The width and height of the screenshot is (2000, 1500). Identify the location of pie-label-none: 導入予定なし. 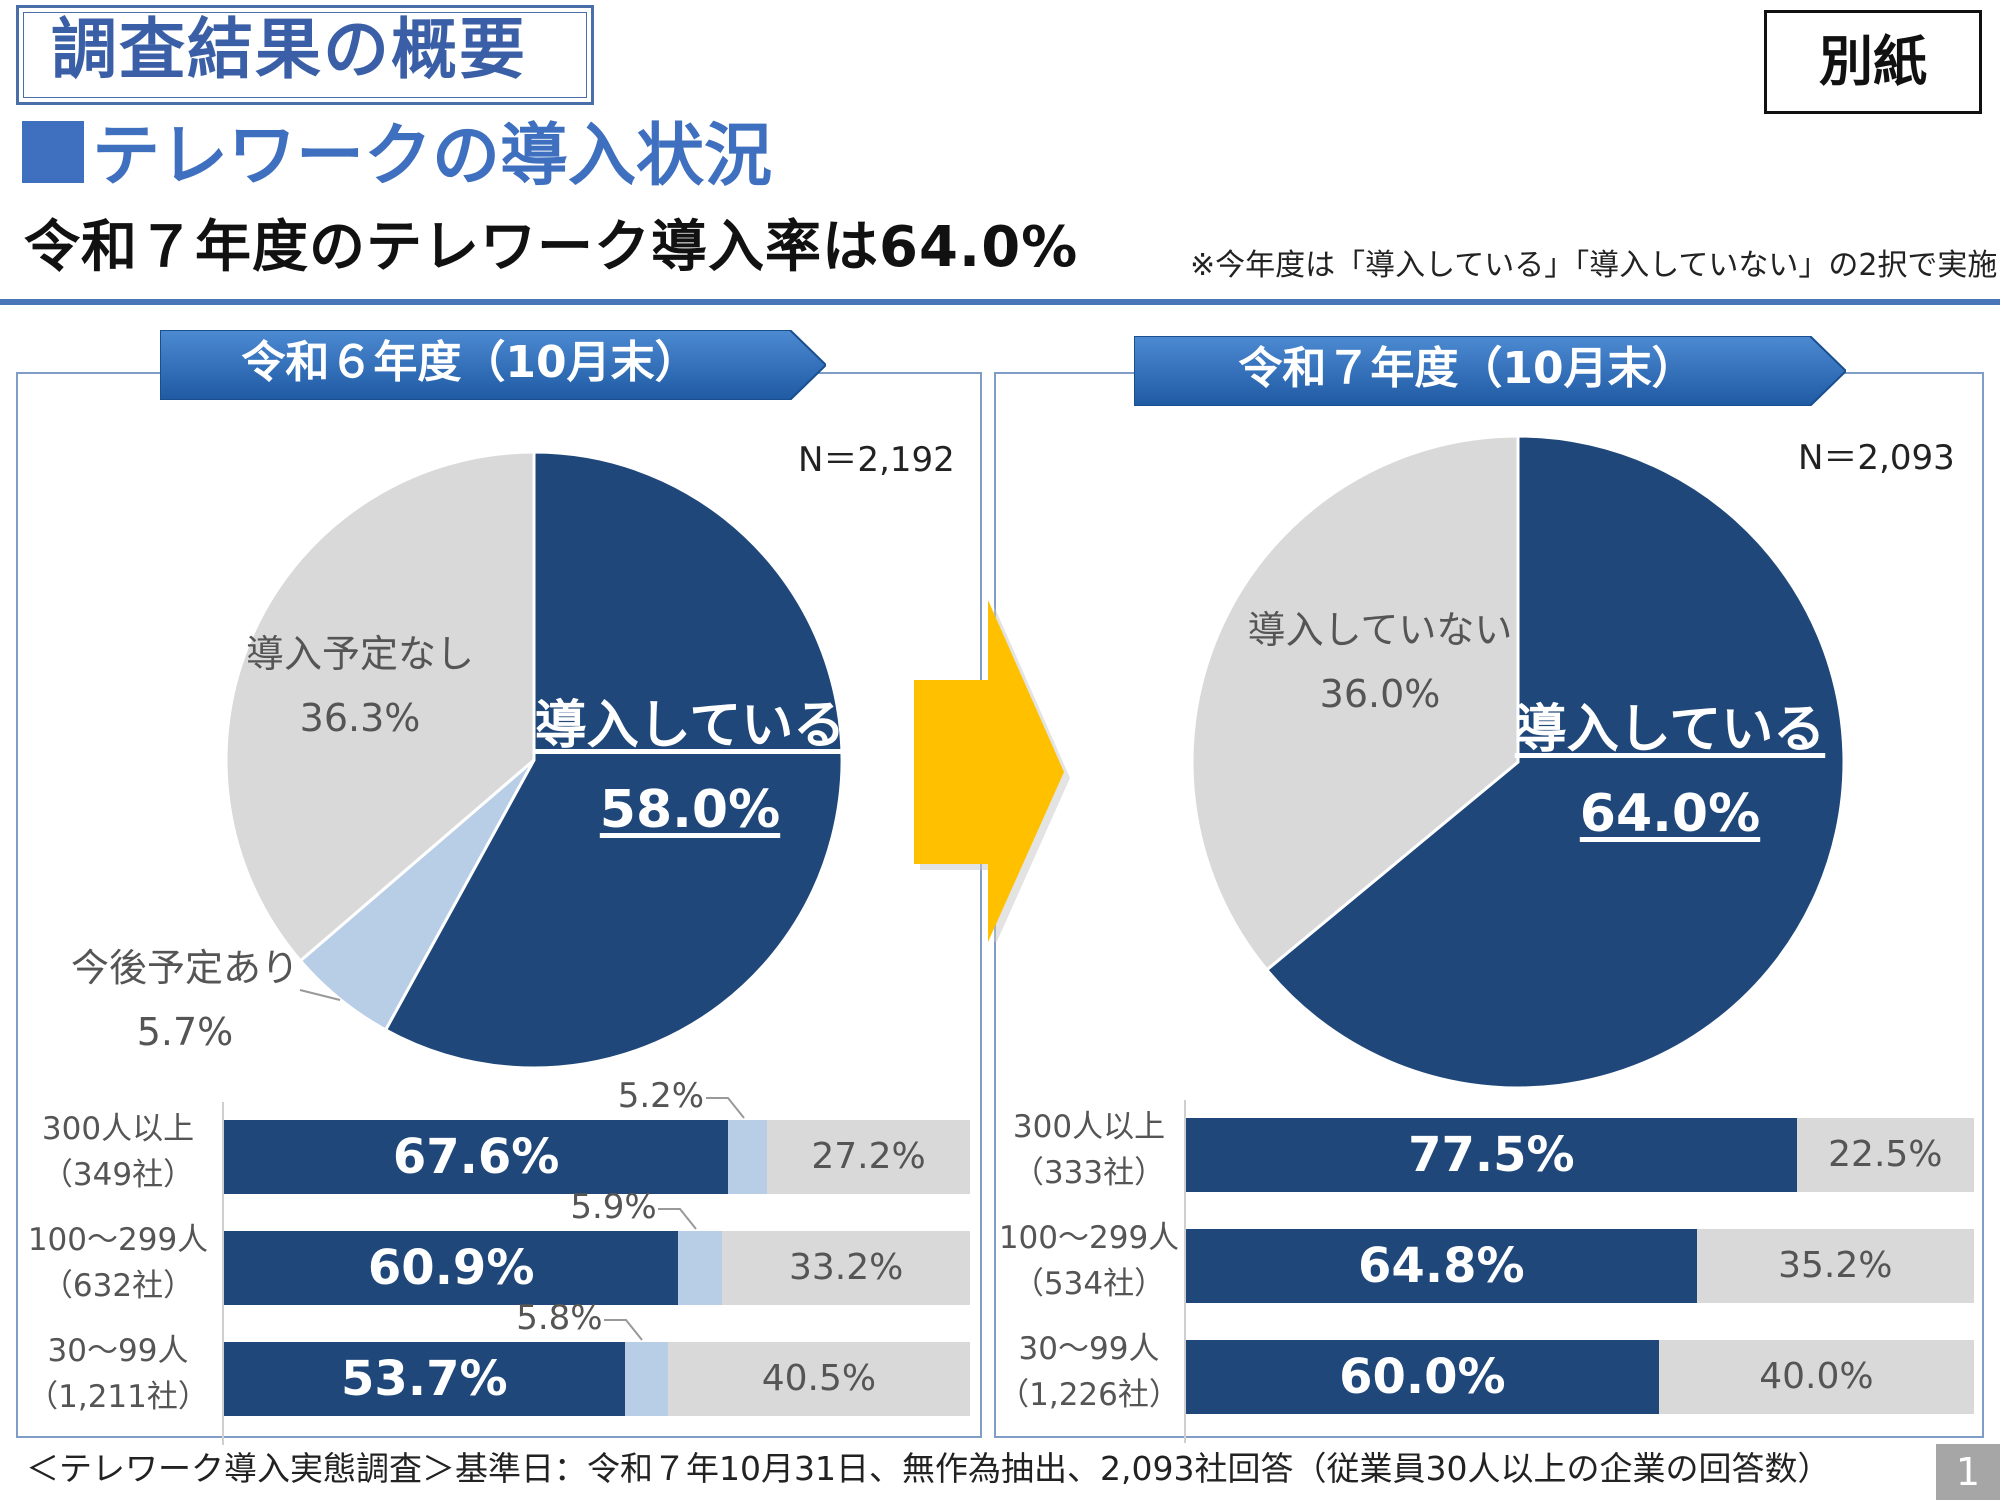
(359, 654).